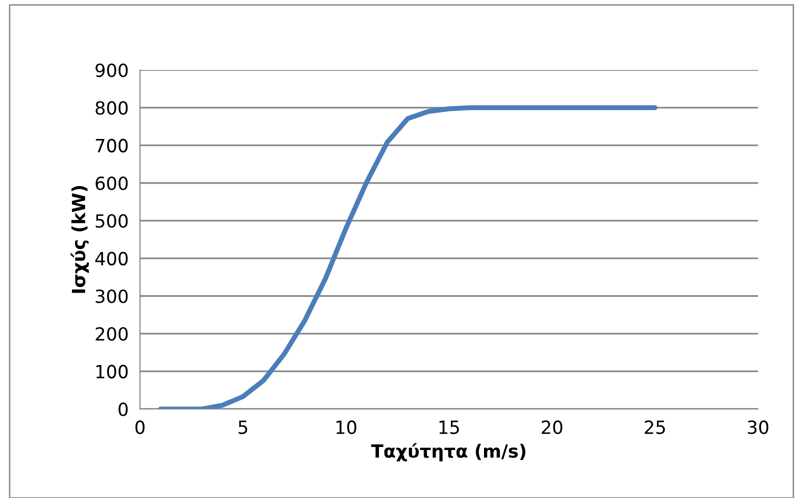  Describe the element at coordinates (112, 296) in the screenshot. I see `y-tick-label: 300` at that location.